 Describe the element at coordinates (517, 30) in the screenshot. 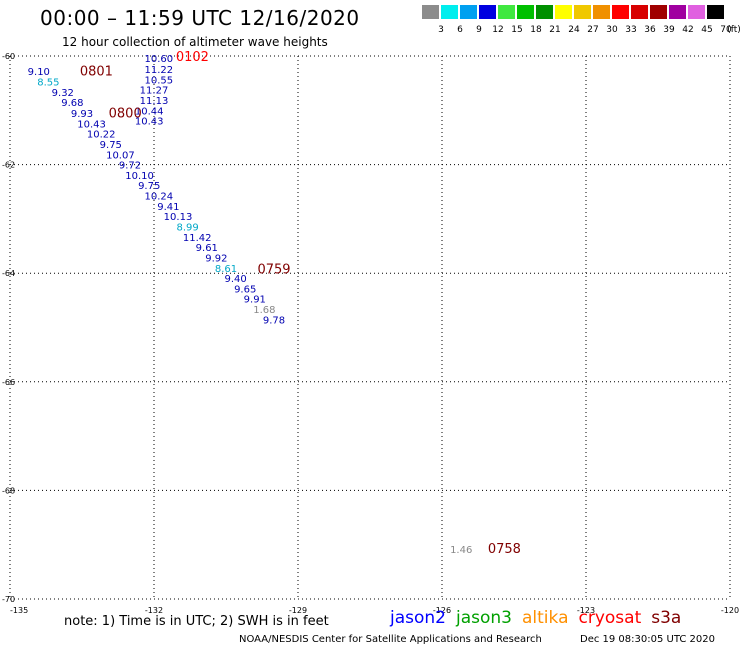

I see `legend-label: 15` at that location.